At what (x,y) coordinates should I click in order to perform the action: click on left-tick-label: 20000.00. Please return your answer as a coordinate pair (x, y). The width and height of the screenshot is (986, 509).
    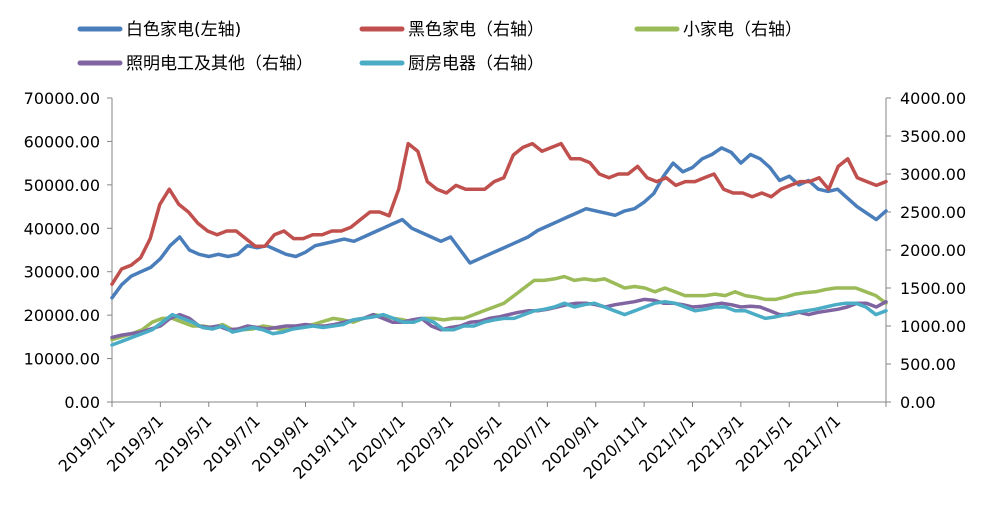
    Looking at the image, I should click on (62, 315).